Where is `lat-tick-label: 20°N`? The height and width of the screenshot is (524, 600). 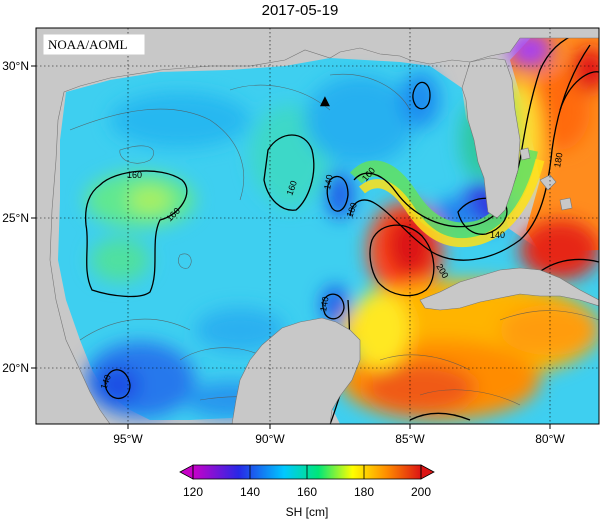 lat-tick-label: 20°N is located at coordinates (15, 368).